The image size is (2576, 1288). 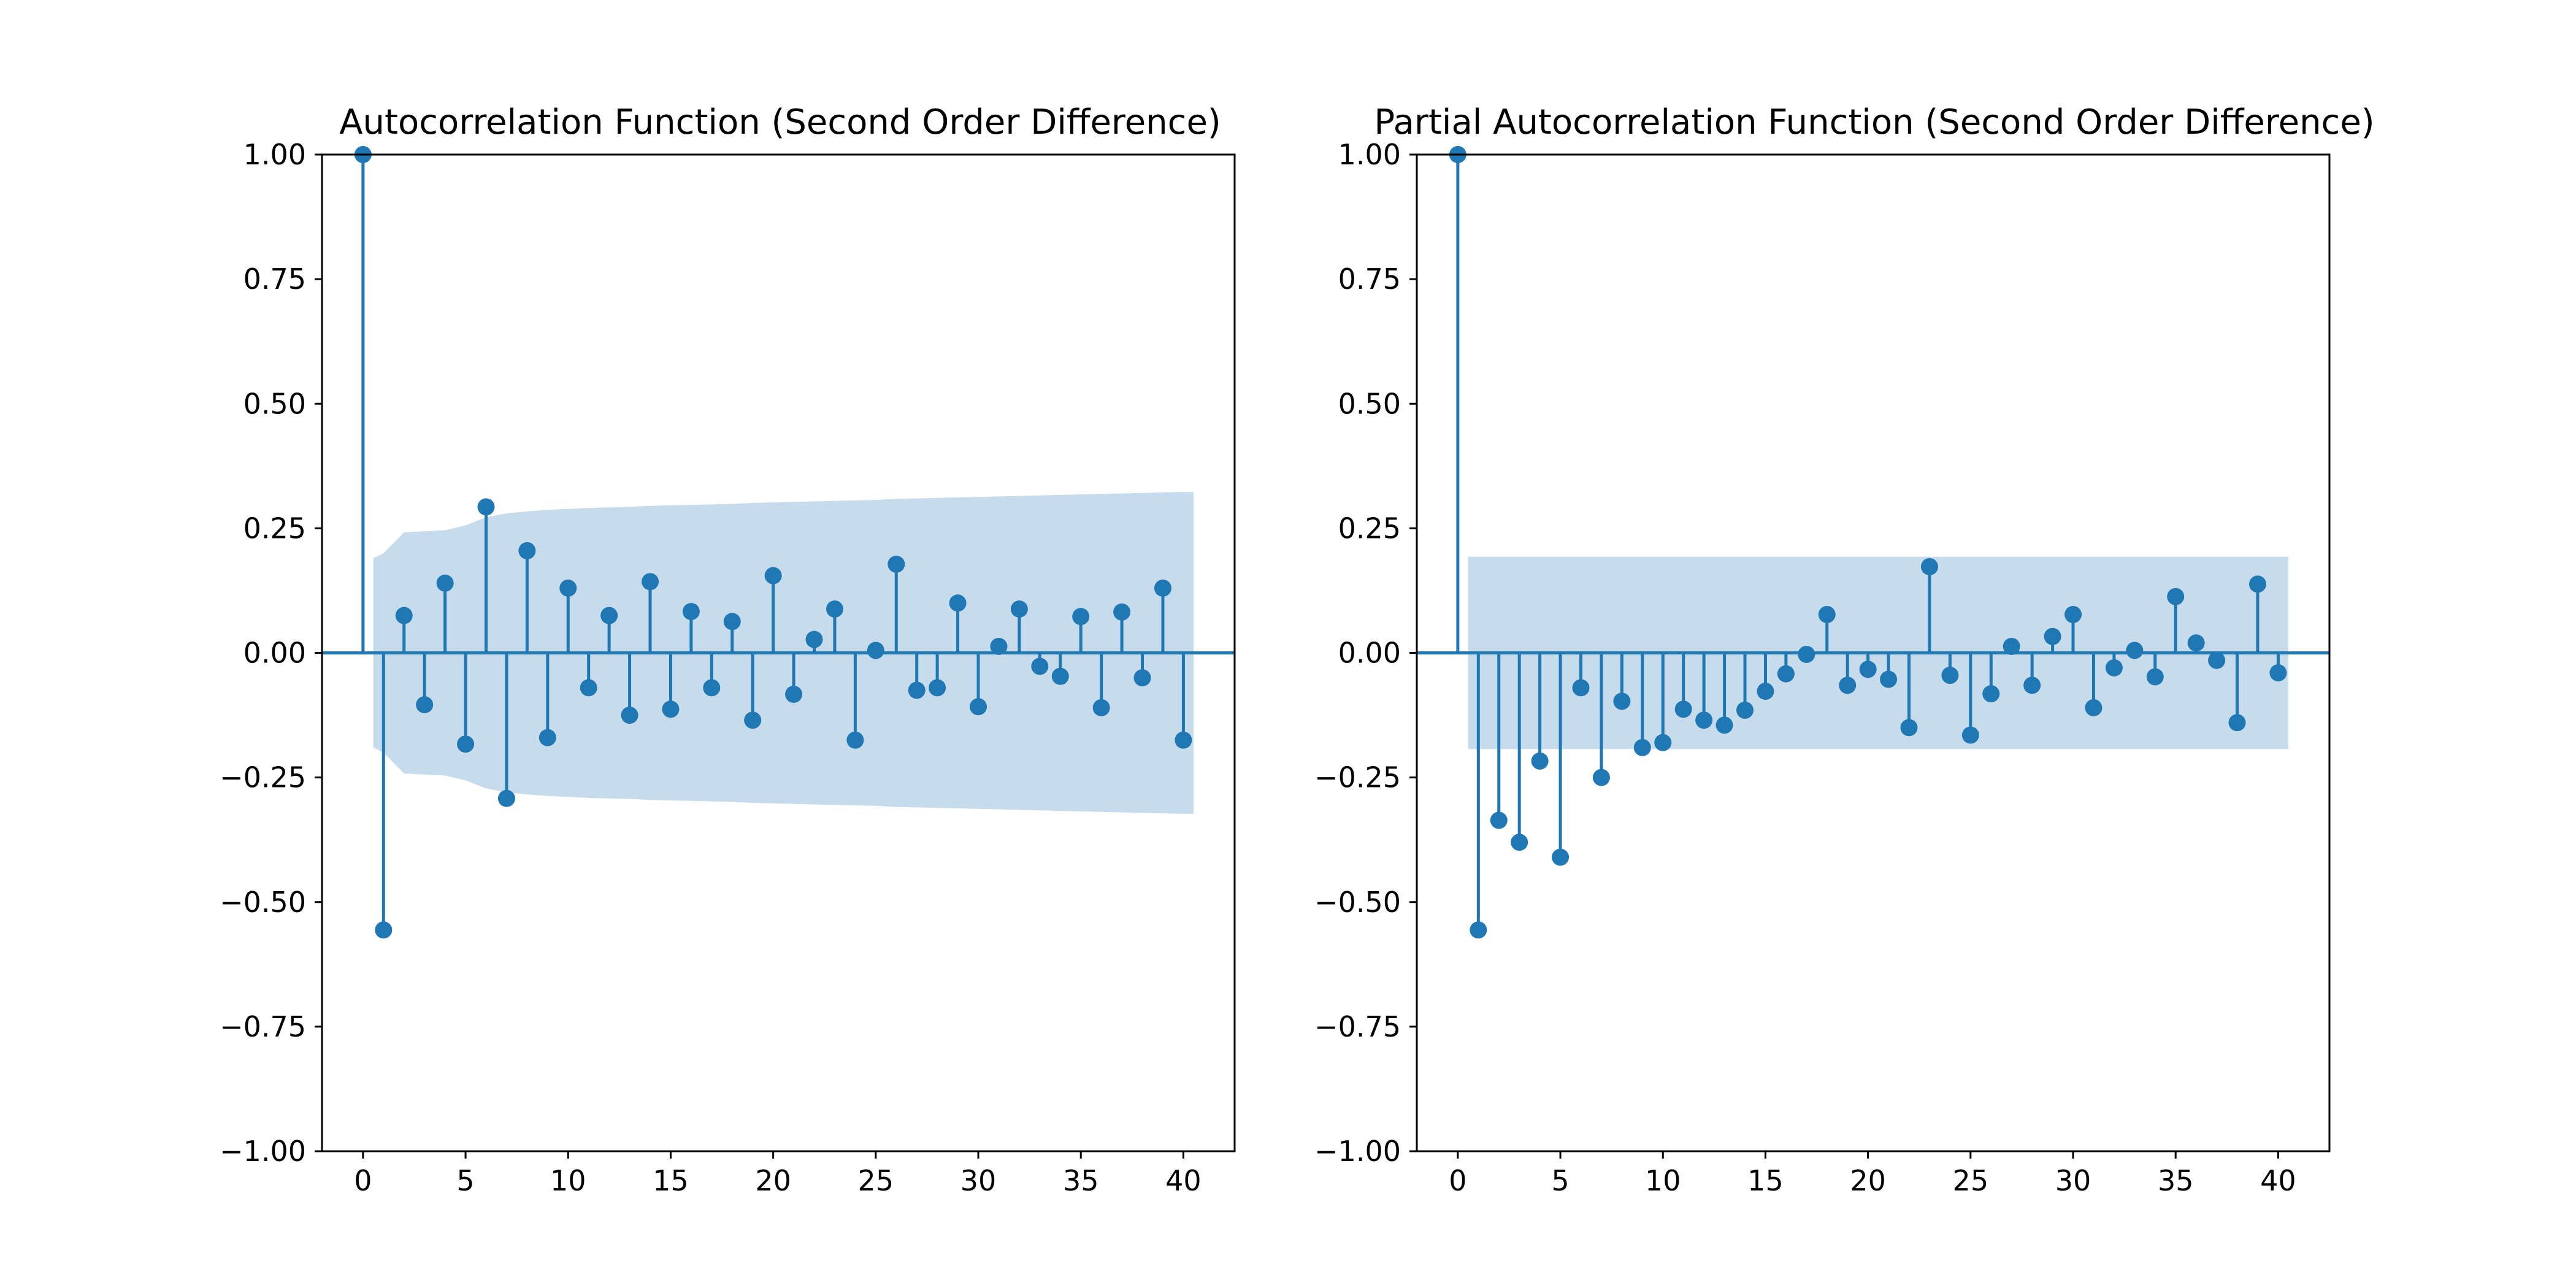 What do you see at coordinates (568, 1180) in the screenshot?
I see `acf-x-tick-label: 10` at bounding box center [568, 1180].